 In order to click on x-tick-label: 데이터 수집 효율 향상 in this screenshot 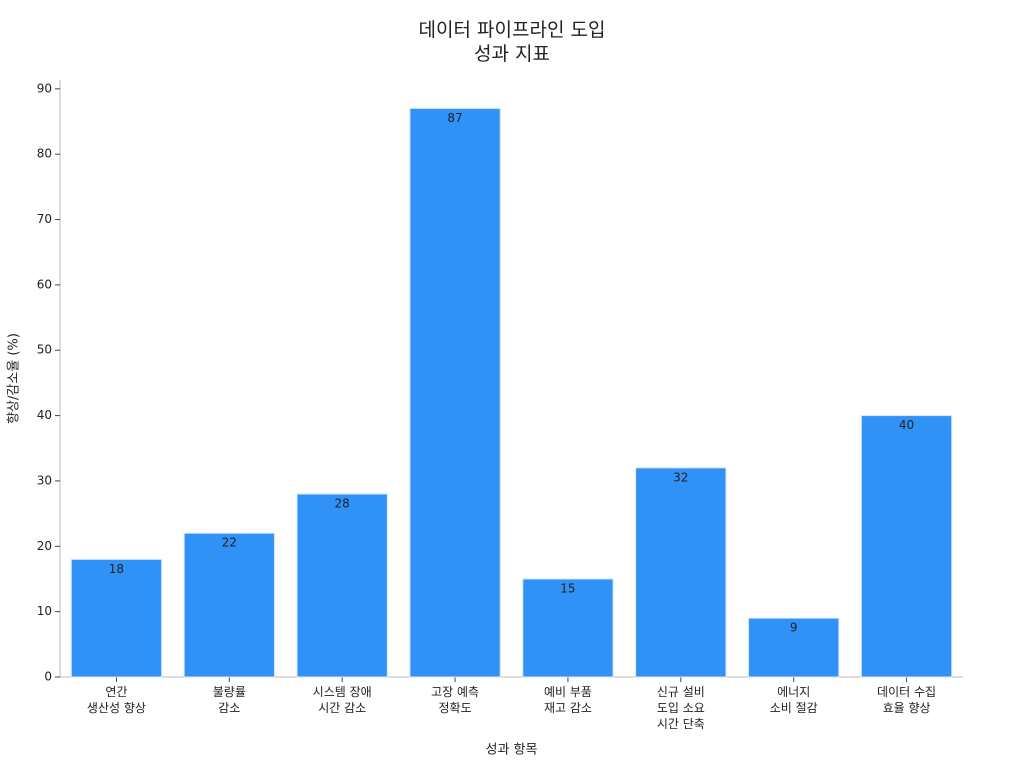, I will do `click(907, 700)`.